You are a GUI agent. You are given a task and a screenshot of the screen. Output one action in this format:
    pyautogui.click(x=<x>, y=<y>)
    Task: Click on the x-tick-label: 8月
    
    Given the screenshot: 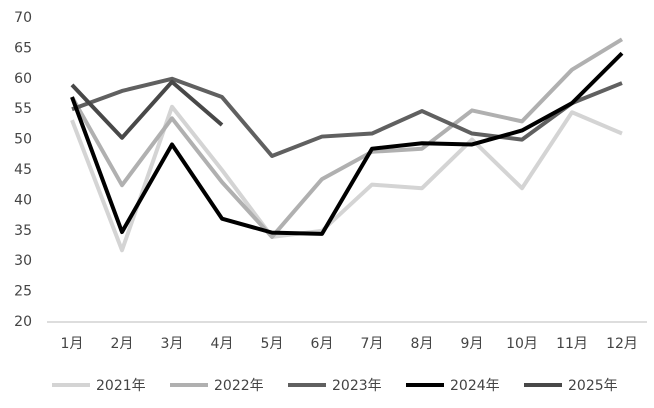 What is the action you would take?
    pyautogui.click(x=422, y=344)
    